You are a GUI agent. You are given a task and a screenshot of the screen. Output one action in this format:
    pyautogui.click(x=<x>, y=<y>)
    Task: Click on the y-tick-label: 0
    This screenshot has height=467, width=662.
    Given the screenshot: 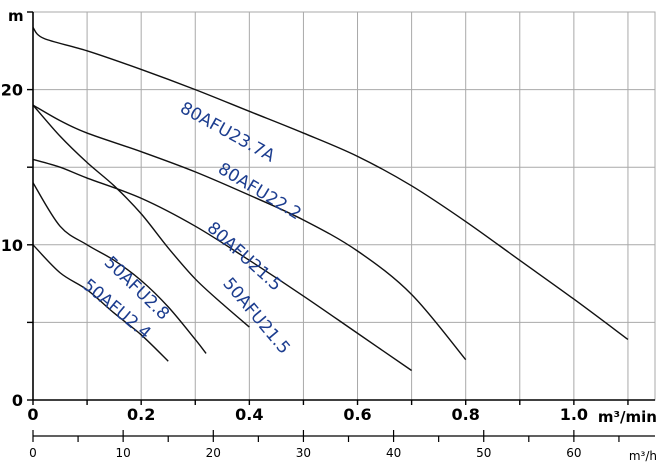 What is the action you would take?
    pyautogui.click(x=17, y=400)
    